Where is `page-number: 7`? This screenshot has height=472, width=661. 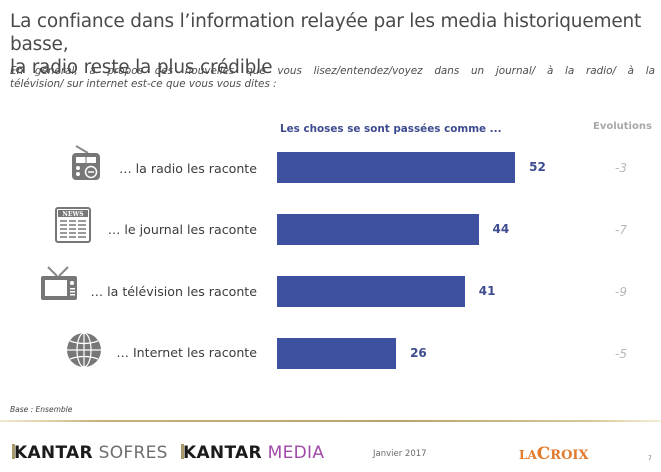
page-number: 7 is located at coordinates (650, 458).